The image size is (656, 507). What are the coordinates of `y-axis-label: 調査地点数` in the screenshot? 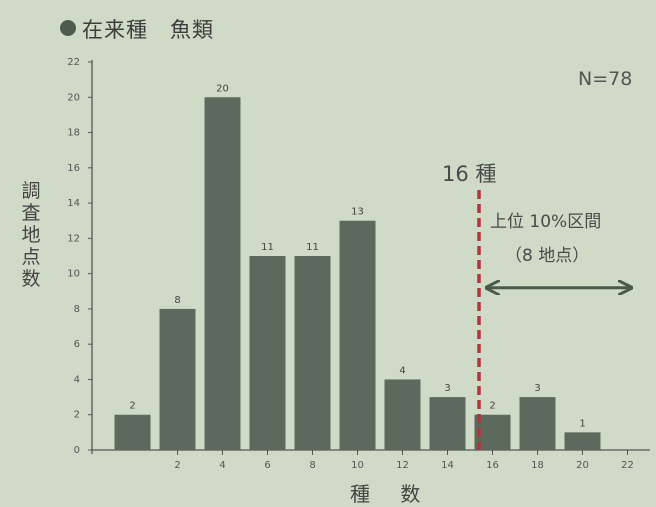 It's located at (31, 235).